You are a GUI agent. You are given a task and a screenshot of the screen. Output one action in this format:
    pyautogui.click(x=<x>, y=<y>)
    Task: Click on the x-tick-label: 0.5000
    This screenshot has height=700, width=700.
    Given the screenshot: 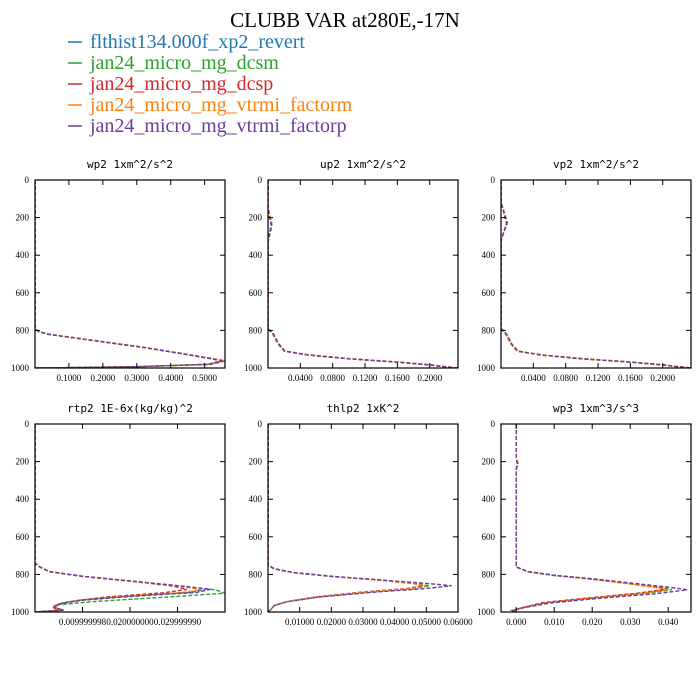 What is the action you would take?
    pyautogui.click(x=204, y=378)
    